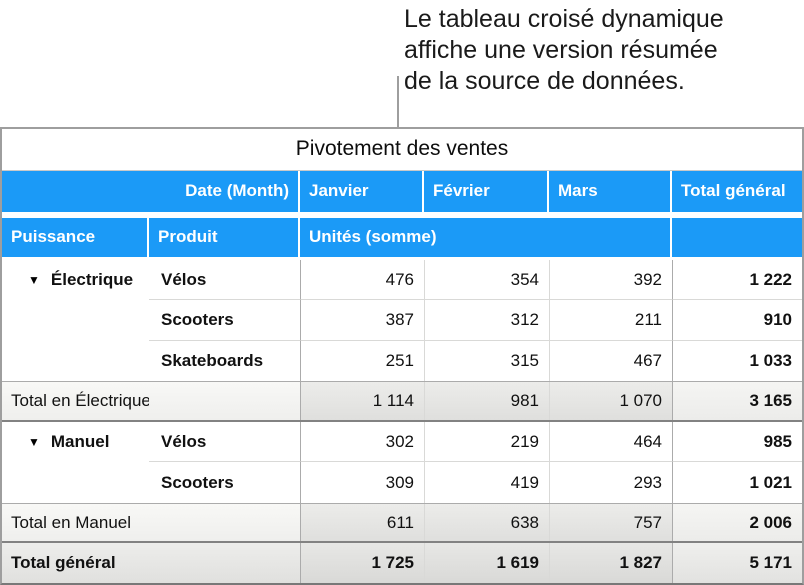 The height and width of the screenshot is (585, 804). What do you see at coordinates (610, 361) in the screenshot?
I see `value-cell: 467` at bounding box center [610, 361].